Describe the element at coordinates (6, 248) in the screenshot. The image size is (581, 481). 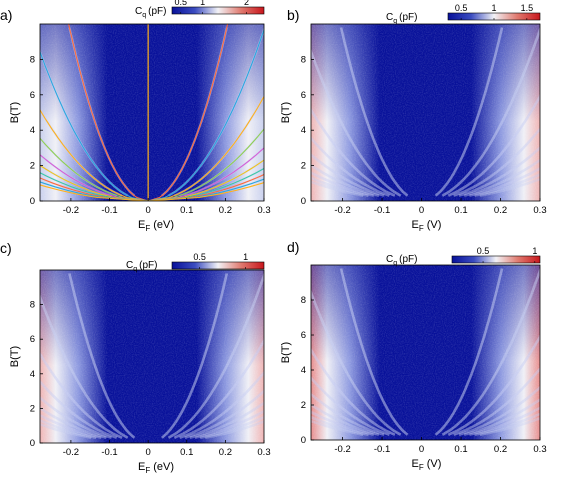
I see `panel-label: c)` at that location.